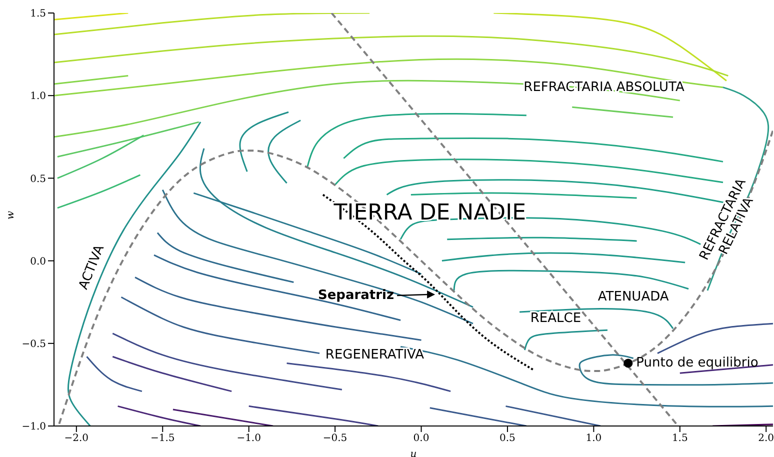 The width and height of the screenshot is (774, 457). Describe the element at coordinates (248, 438) in the screenshot. I see `x-tick-label: −1.0` at that location.